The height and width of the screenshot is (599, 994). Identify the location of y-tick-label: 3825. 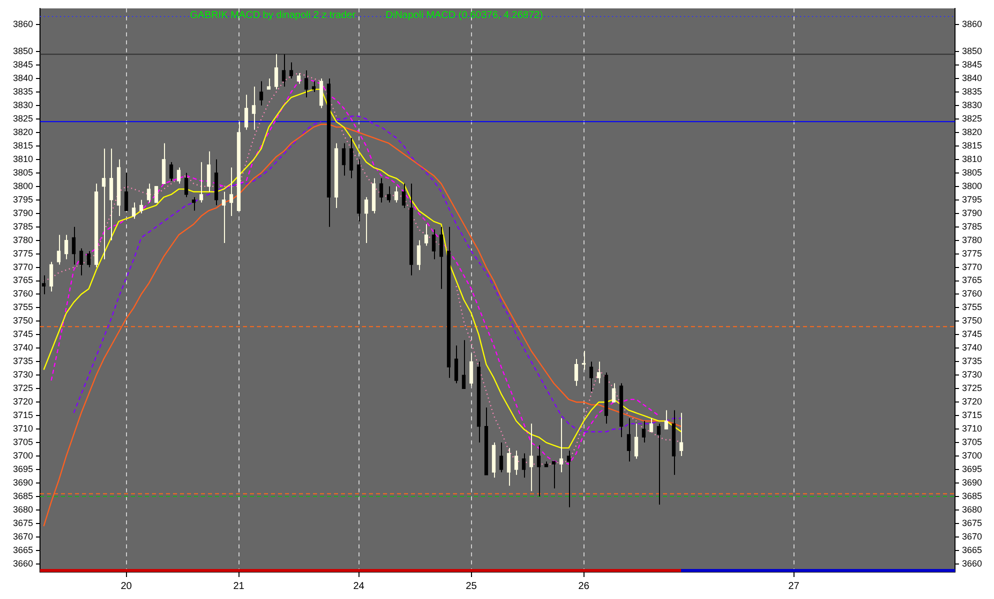
(22, 118).